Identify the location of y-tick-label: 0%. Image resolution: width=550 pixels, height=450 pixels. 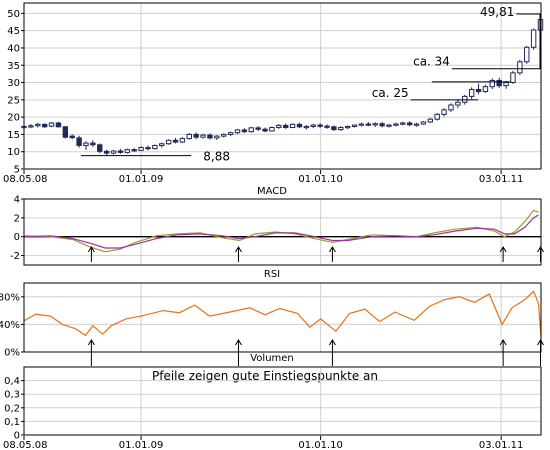
(12, 353).